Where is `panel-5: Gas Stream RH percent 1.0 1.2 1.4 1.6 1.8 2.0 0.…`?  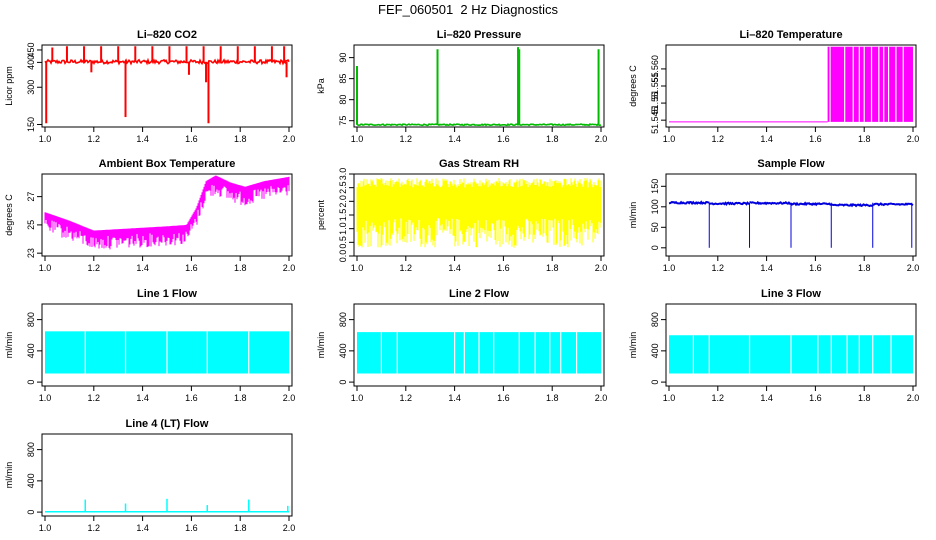
panel-5: Gas Stream RH percent 1.0 1.2 1.4 1.6 1.8 2.0 0.… is located at coordinates (461, 215).